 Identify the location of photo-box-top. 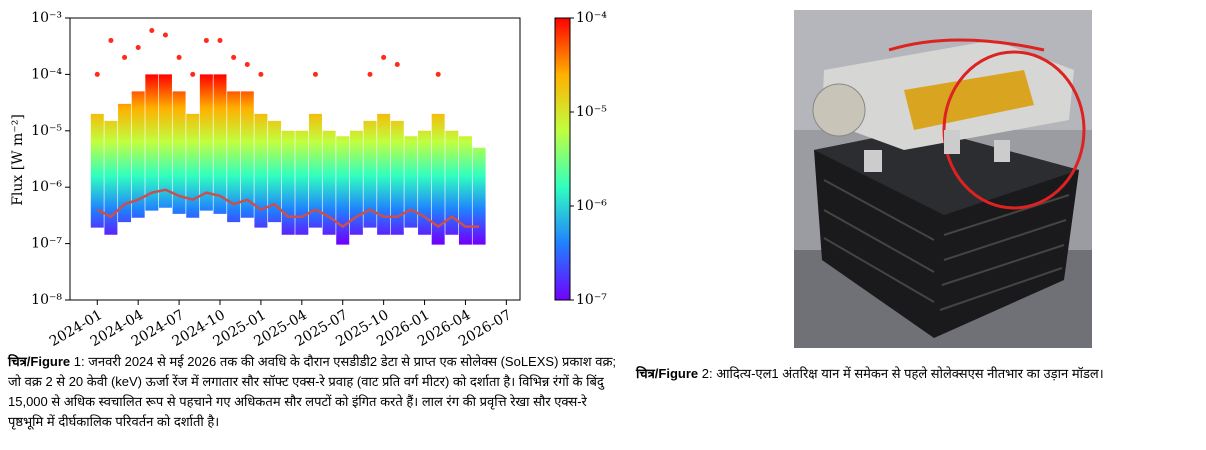
(946, 171).